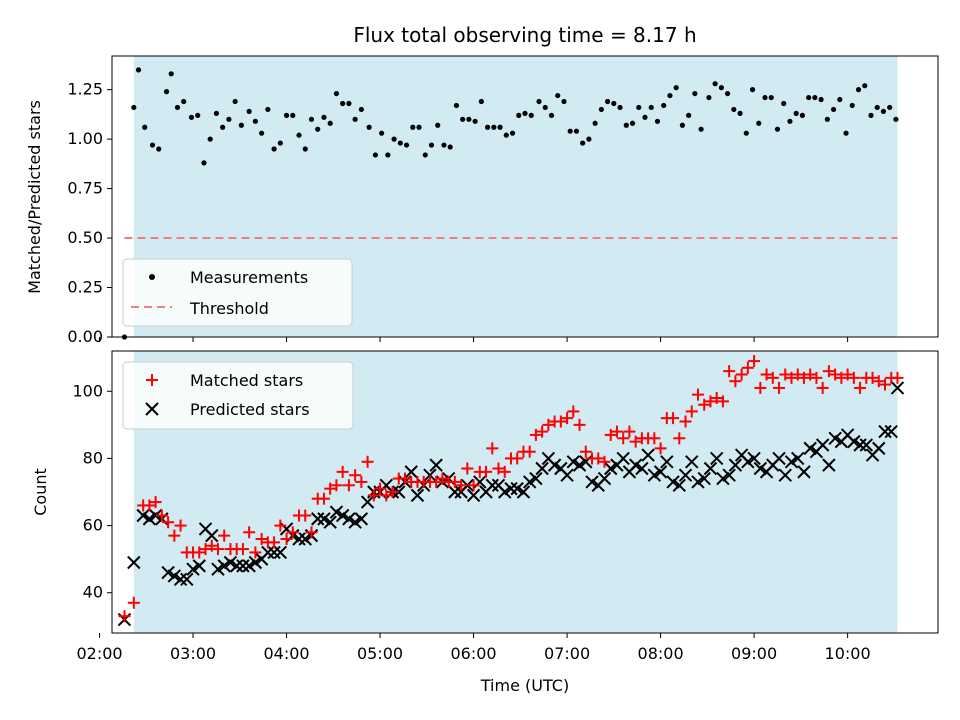  Describe the element at coordinates (85, 188) in the screenshot. I see `y-tick-label: 0.75` at that location.